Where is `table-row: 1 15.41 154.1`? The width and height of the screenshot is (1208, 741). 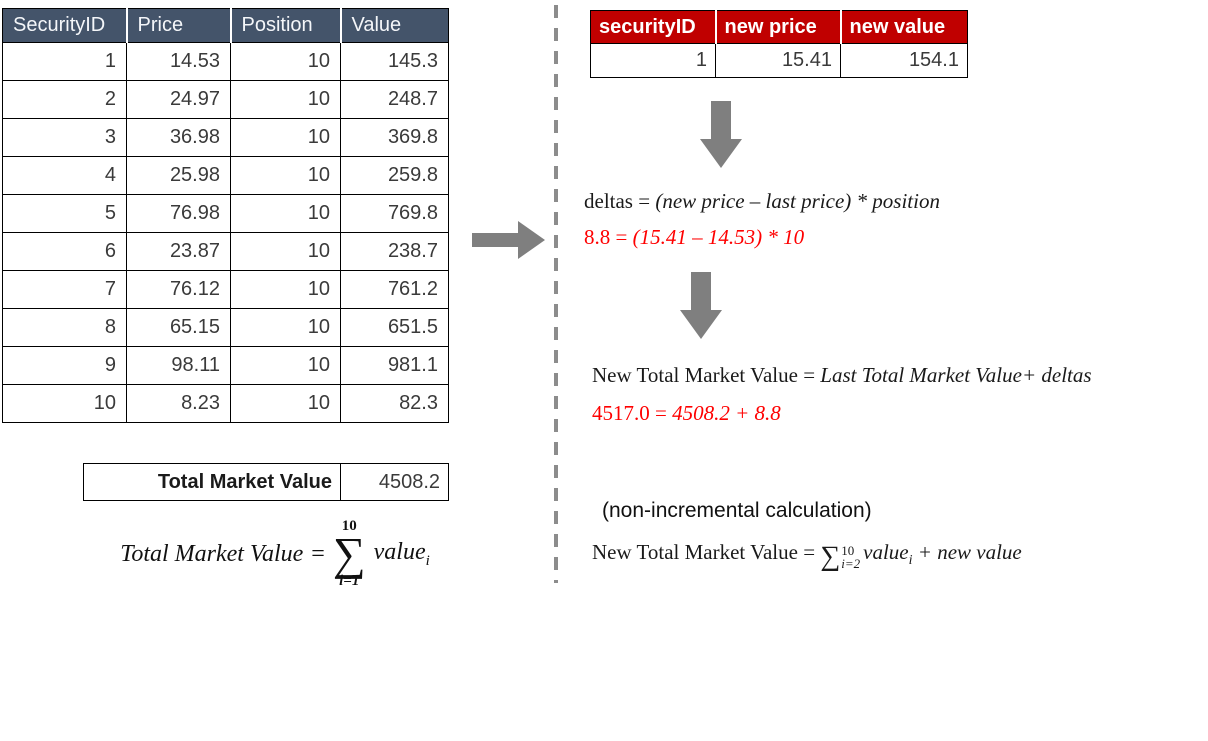
table-row: 1 15.41 154.1 is located at coordinates (779, 60).